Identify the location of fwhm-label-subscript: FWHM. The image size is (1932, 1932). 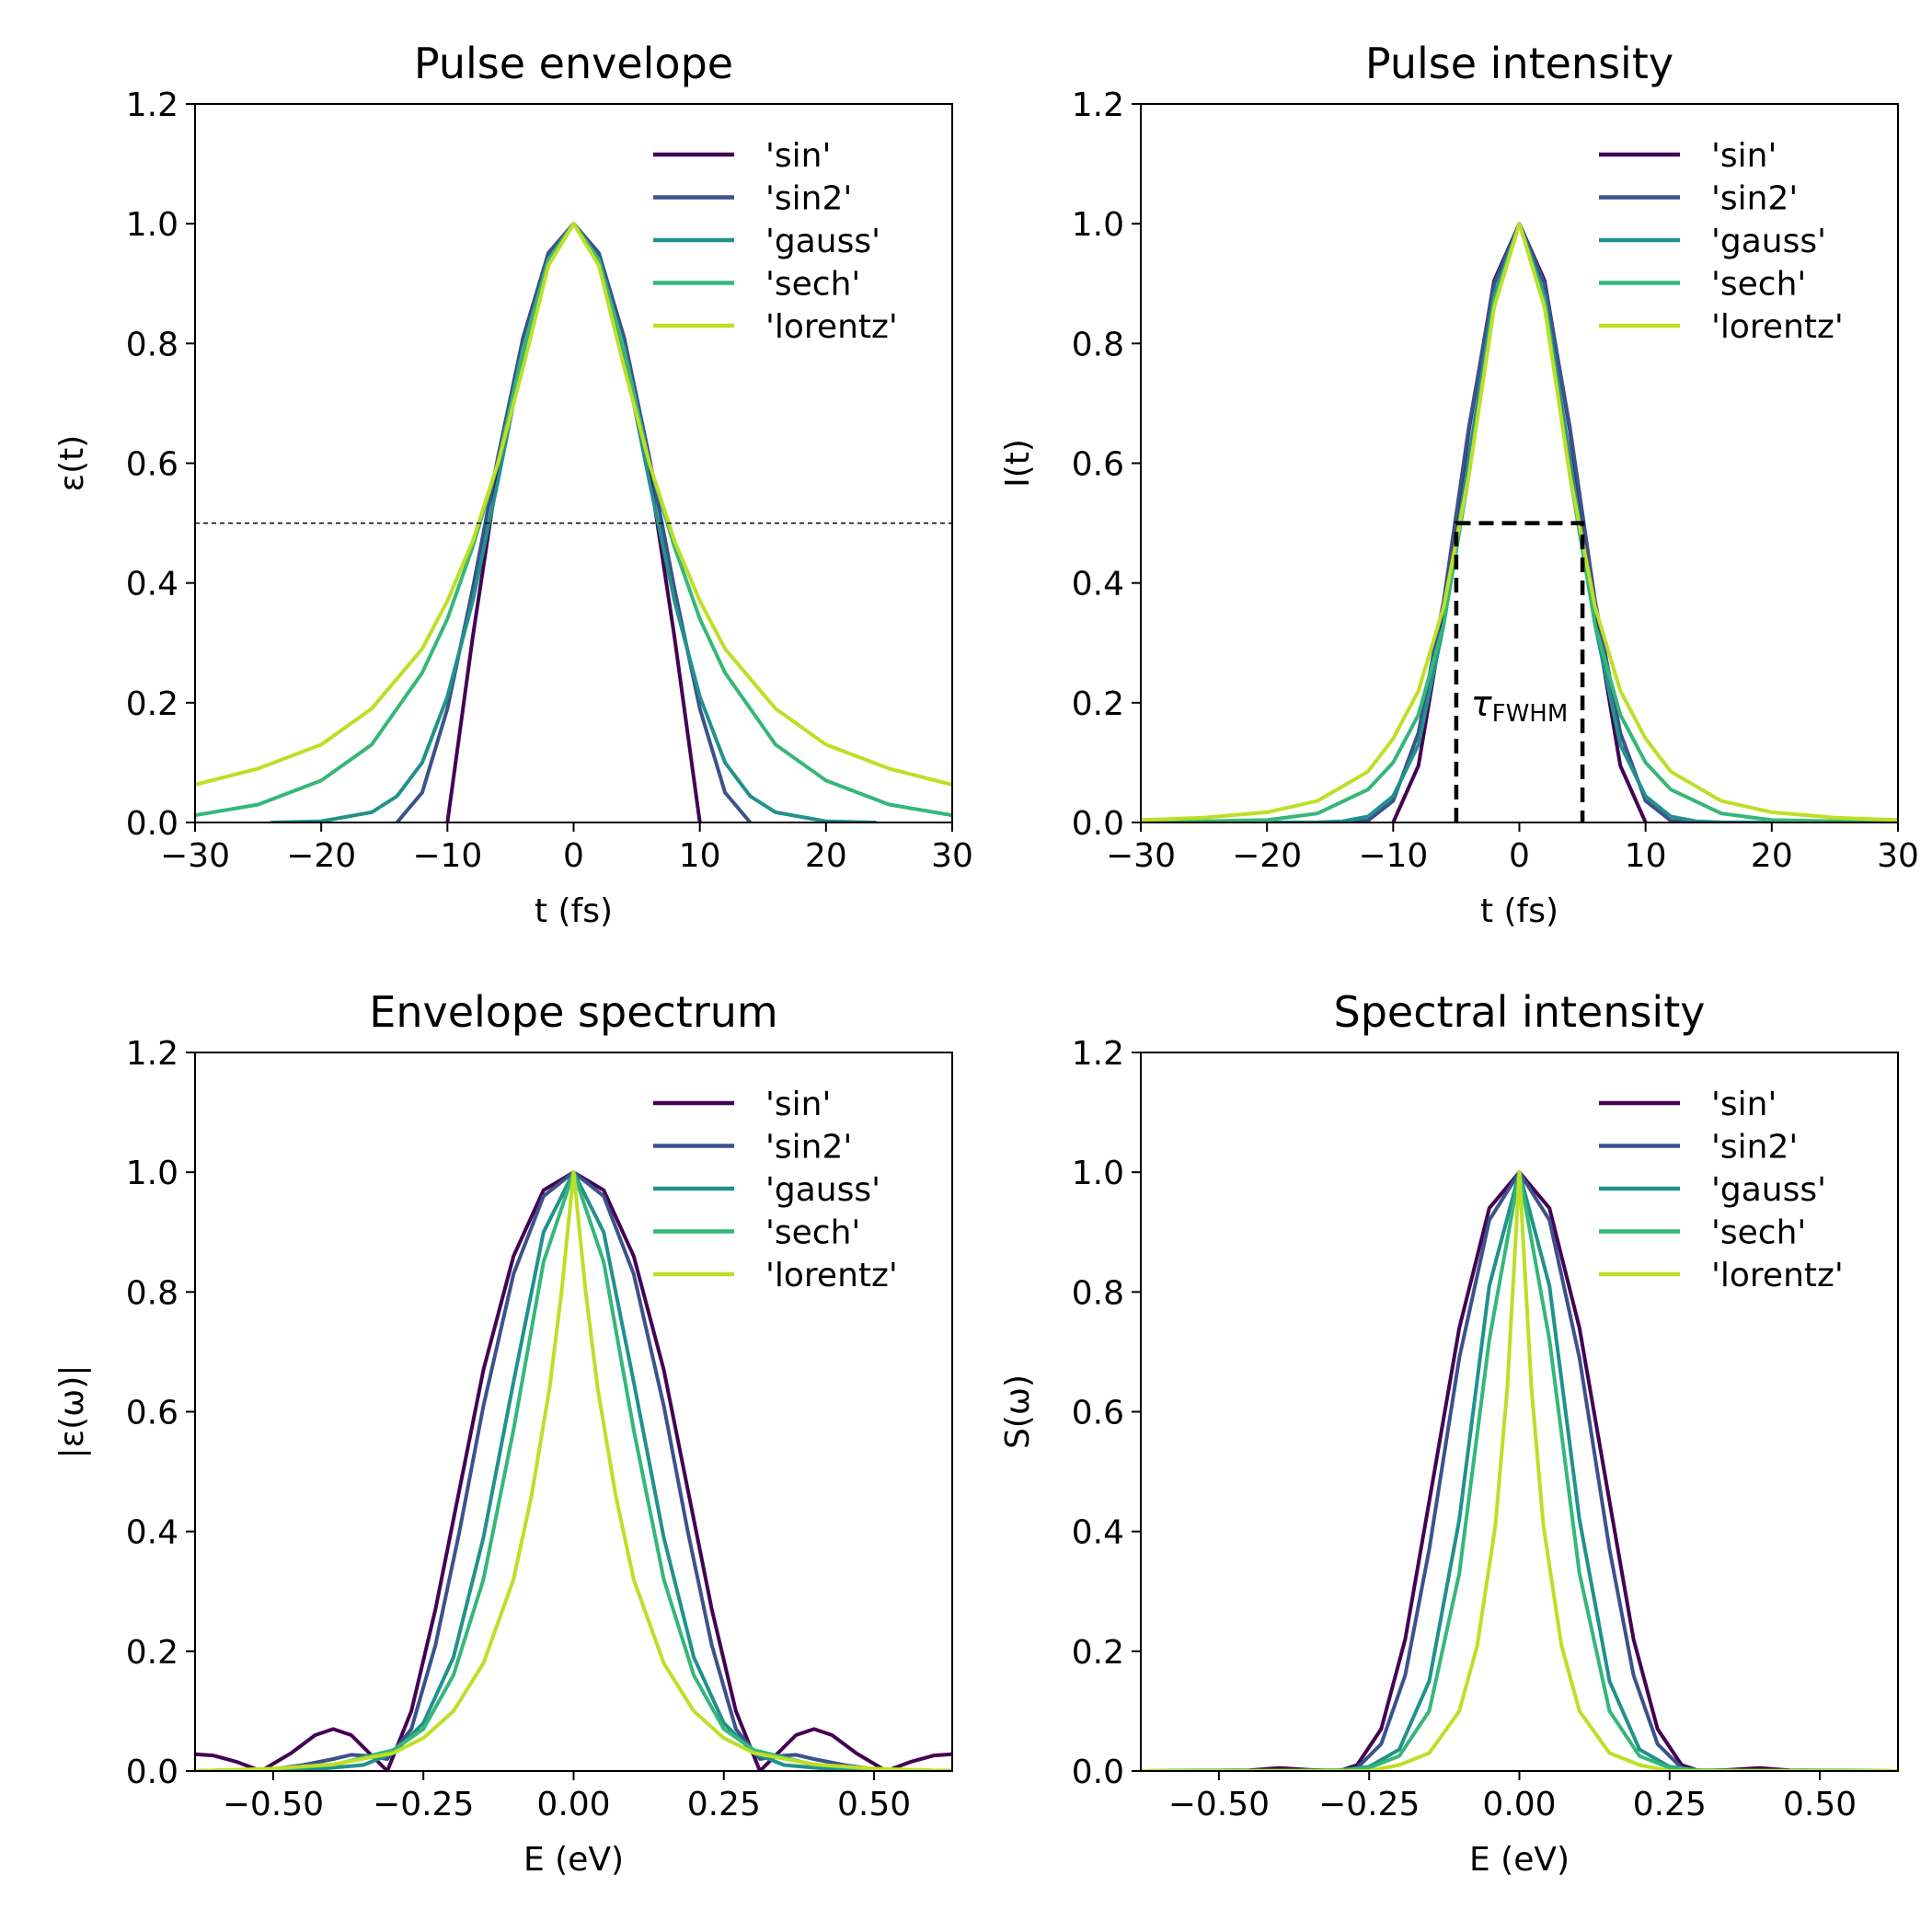
(1530, 714).